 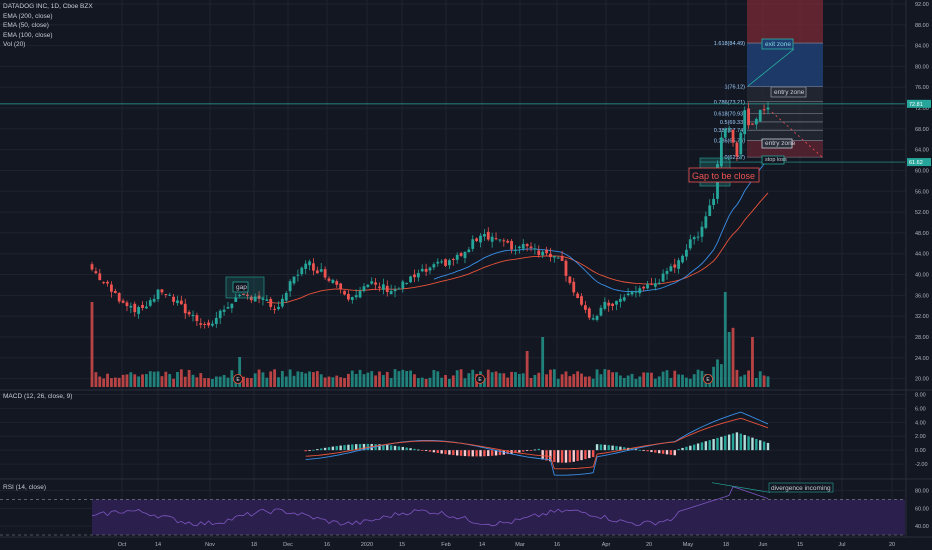 I want to click on projected-path, so click(x=797, y=134).